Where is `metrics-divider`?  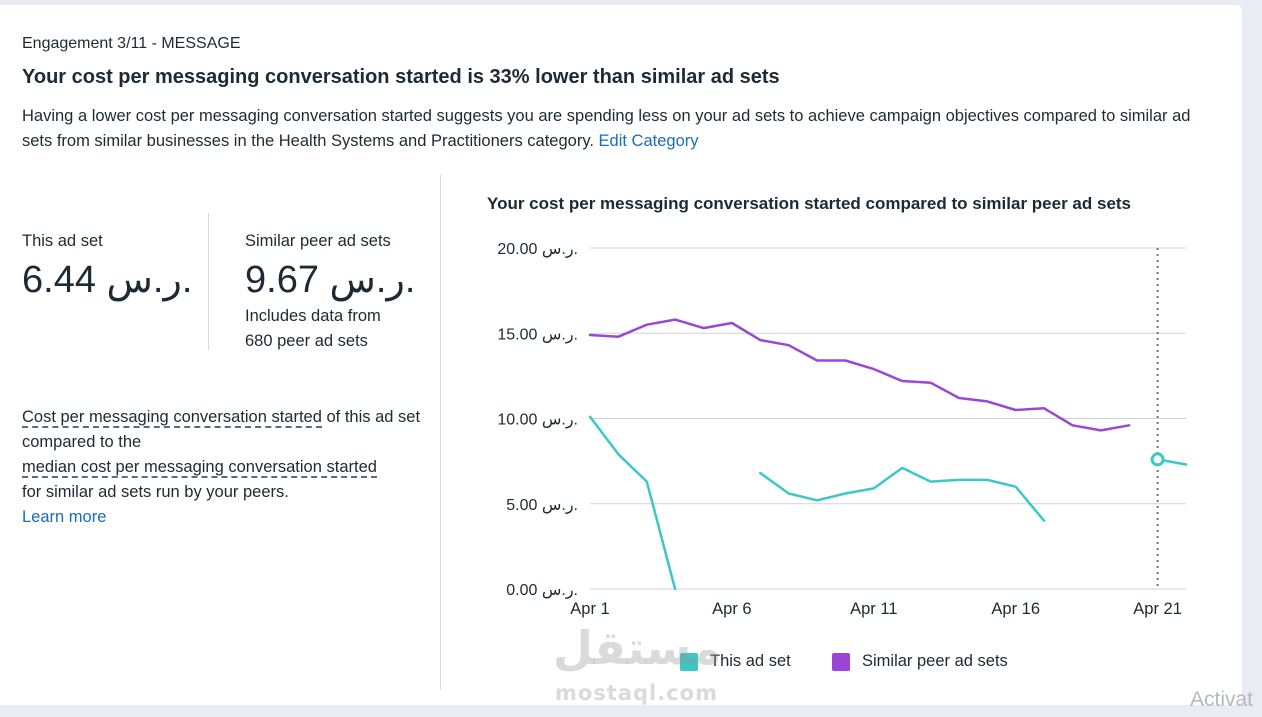
metrics-divider is located at coordinates (208, 281).